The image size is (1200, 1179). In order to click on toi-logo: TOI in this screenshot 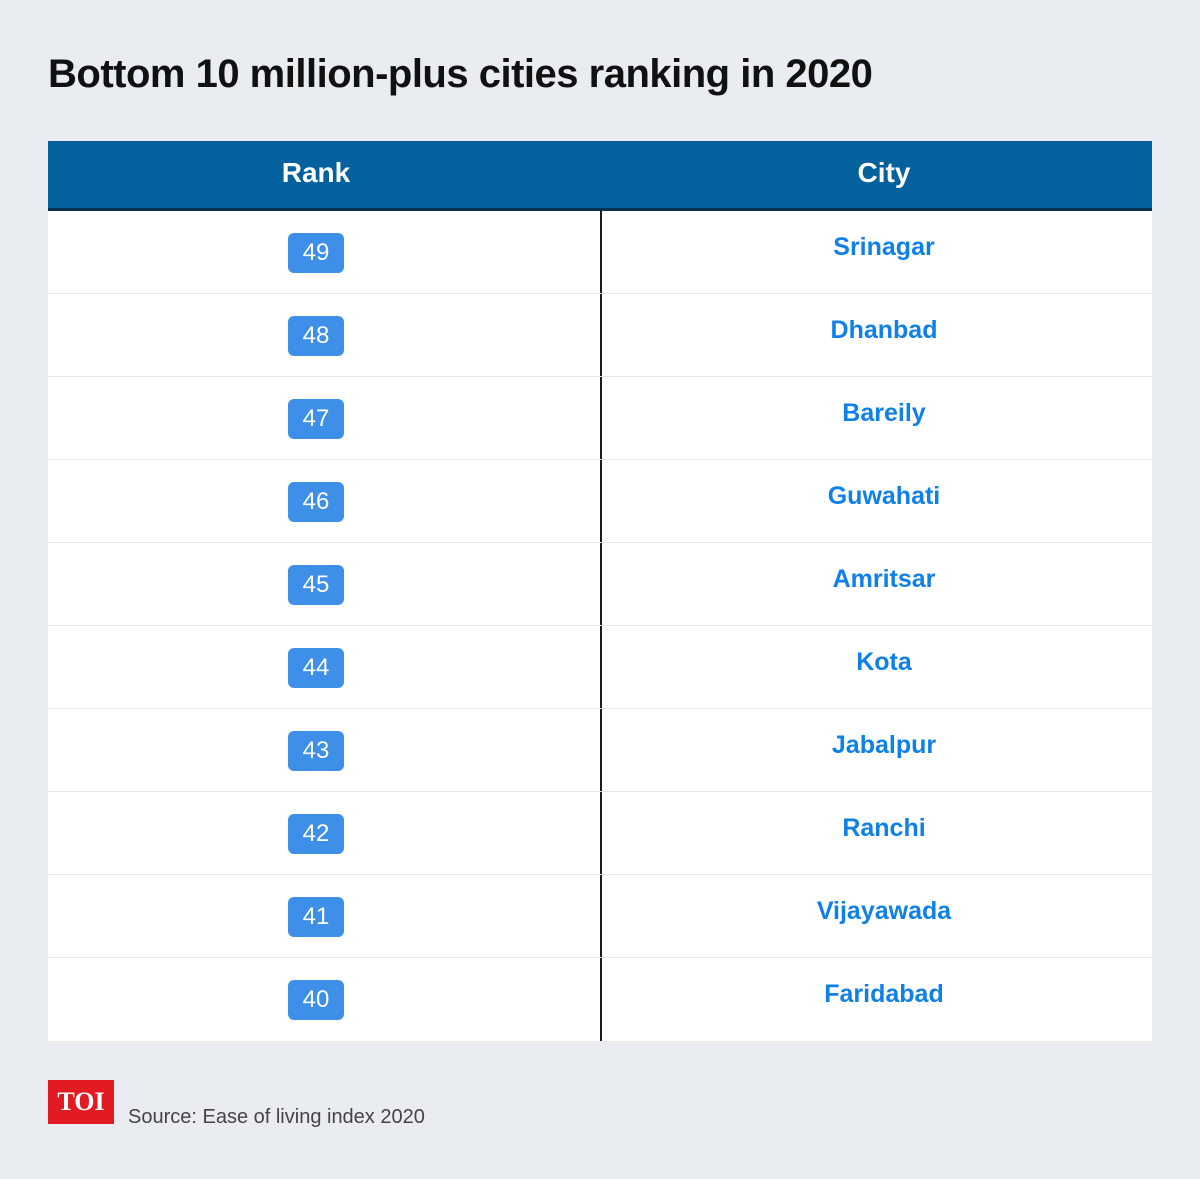, I will do `click(81, 1102)`.